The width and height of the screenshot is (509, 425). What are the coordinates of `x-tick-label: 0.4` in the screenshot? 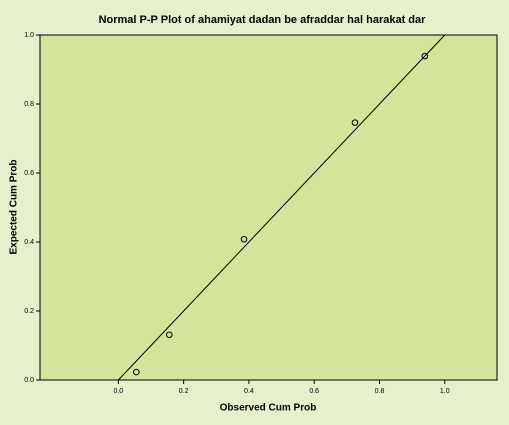 It's located at (249, 391).